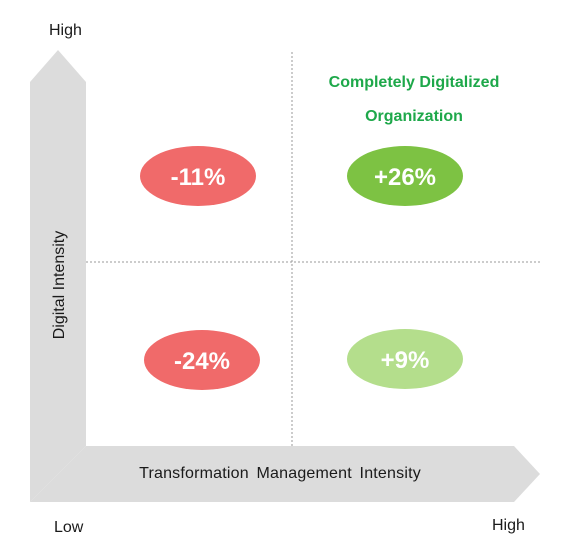 Image resolution: width=570 pixels, height=550 pixels. I want to click on quadrant-value: +9%, so click(405, 360).